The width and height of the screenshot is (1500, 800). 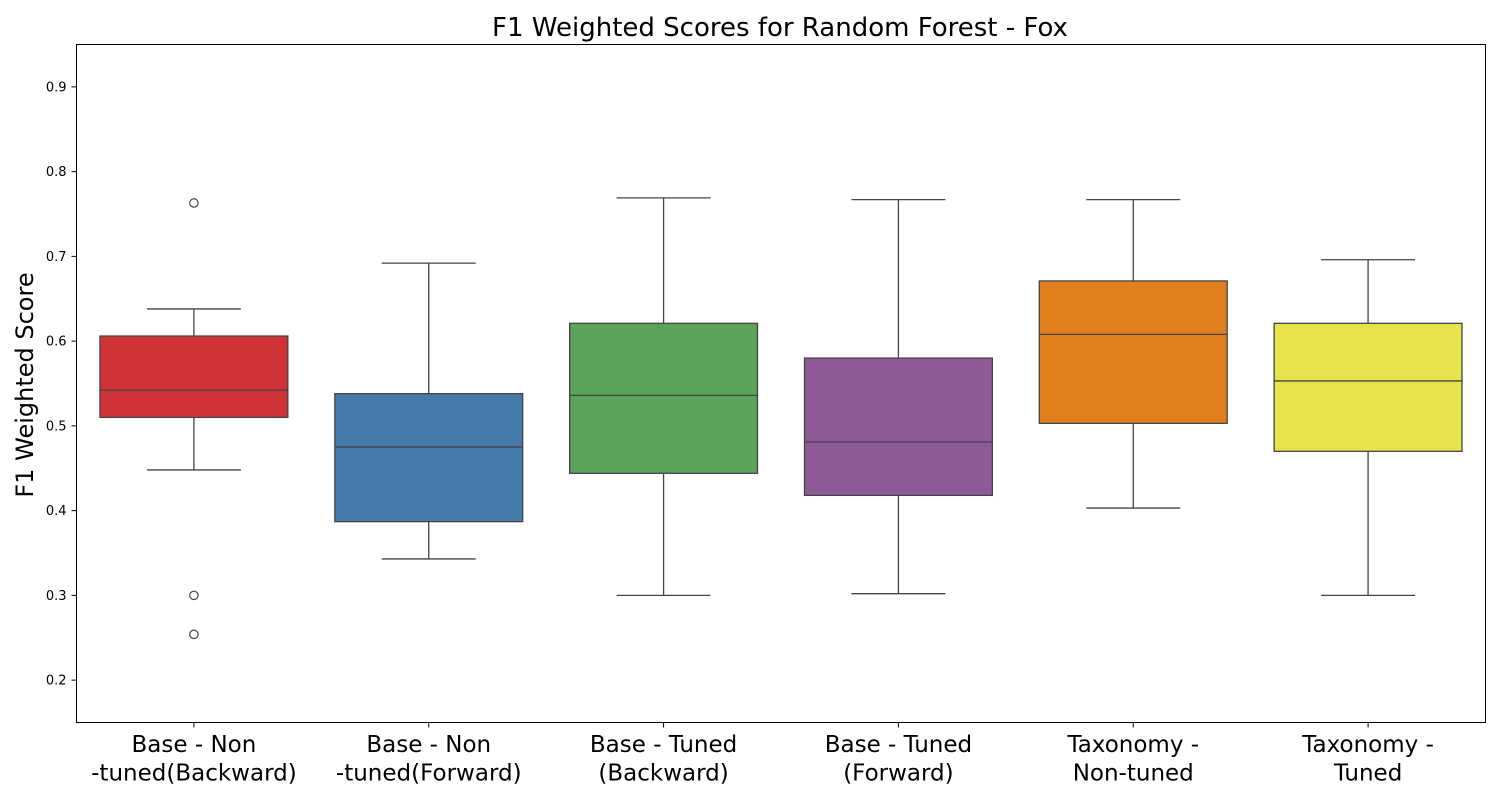 What do you see at coordinates (56, 172) in the screenshot?
I see `y-tick-label: 0.8` at bounding box center [56, 172].